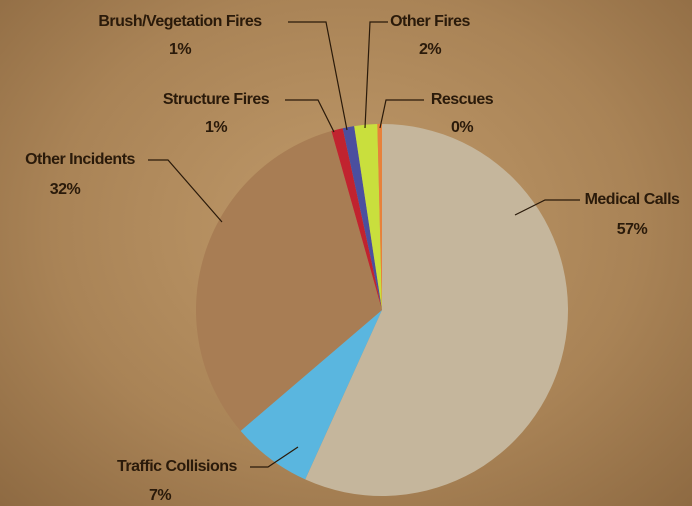 The width and height of the screenshot is (692, 506). What do you see at coordinates (65, 189) in the screenshot?
I see `value-label: 32%` at bounding box center [65, 189].